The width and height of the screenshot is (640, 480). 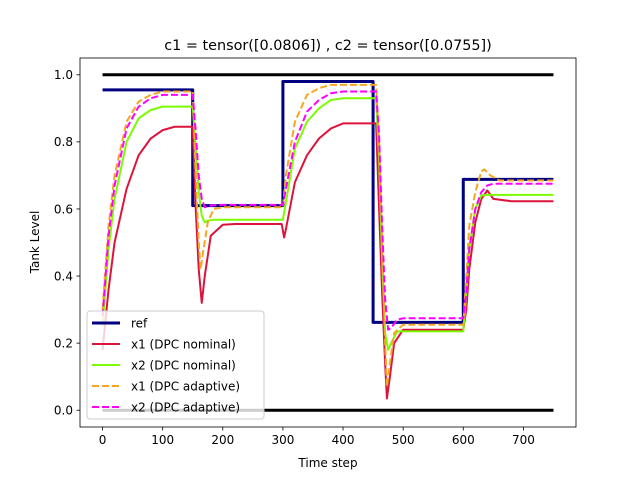 I want to click on x-axis-label: Time step, so click(x=327, y=463).